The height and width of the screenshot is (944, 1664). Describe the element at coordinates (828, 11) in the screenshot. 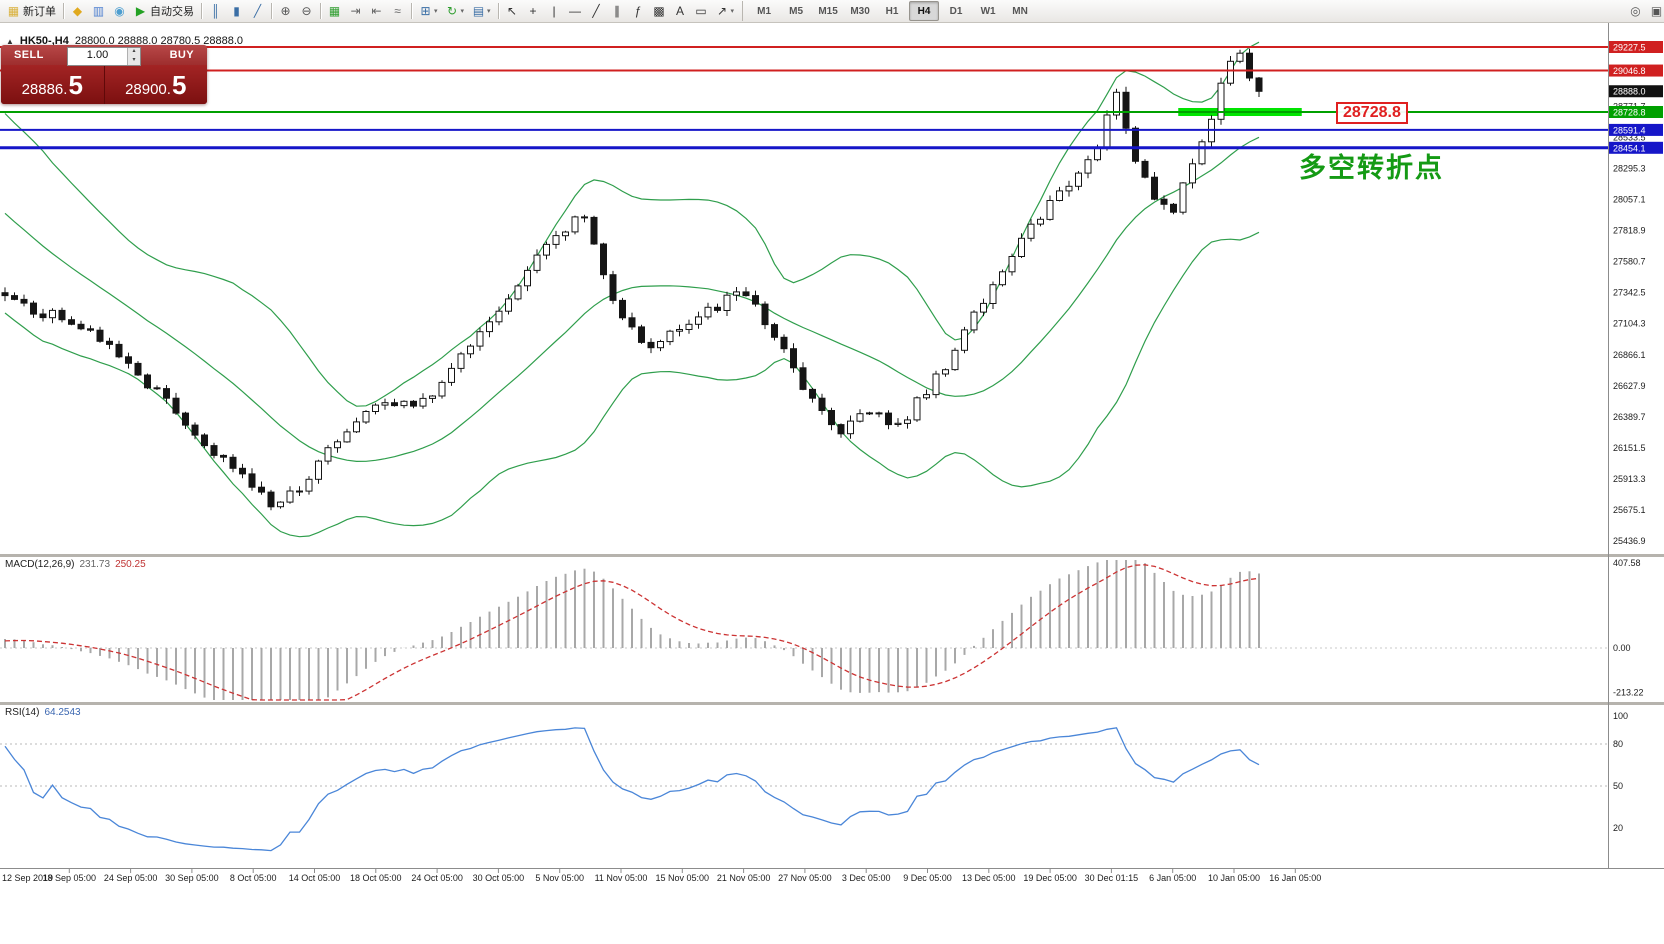

I see `timeframe-m15-button: M15` at that location.